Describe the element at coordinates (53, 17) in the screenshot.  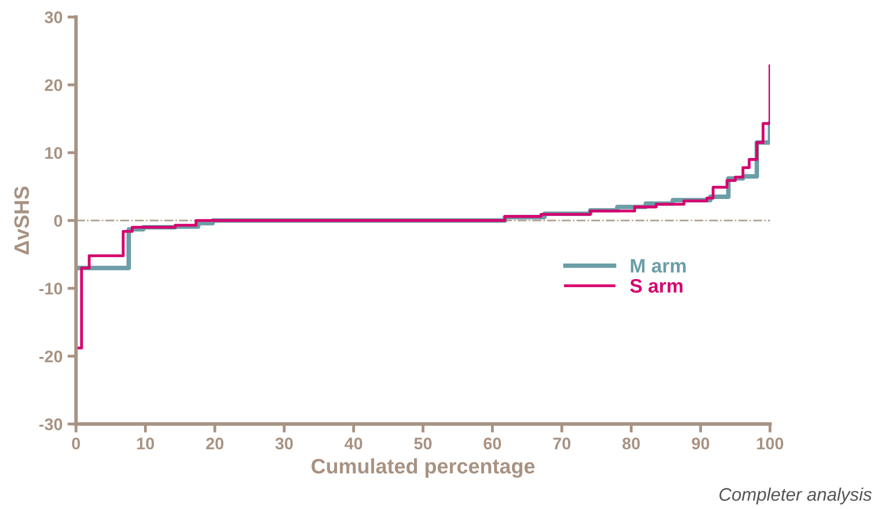
I see `y-tick-label: 30` at that location.